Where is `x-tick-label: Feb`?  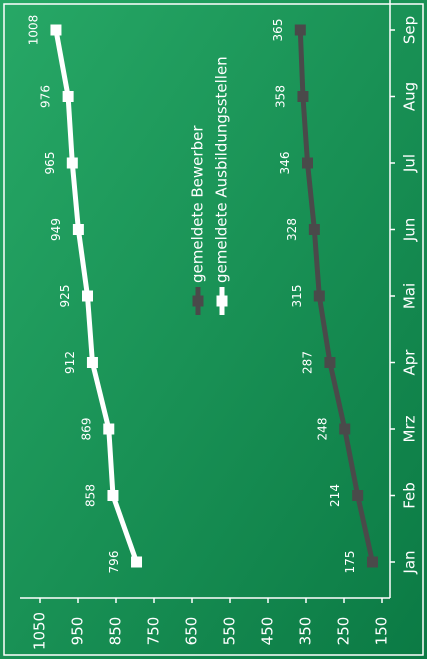
x-tick-label: Feb is located at coordinates (410, 495).